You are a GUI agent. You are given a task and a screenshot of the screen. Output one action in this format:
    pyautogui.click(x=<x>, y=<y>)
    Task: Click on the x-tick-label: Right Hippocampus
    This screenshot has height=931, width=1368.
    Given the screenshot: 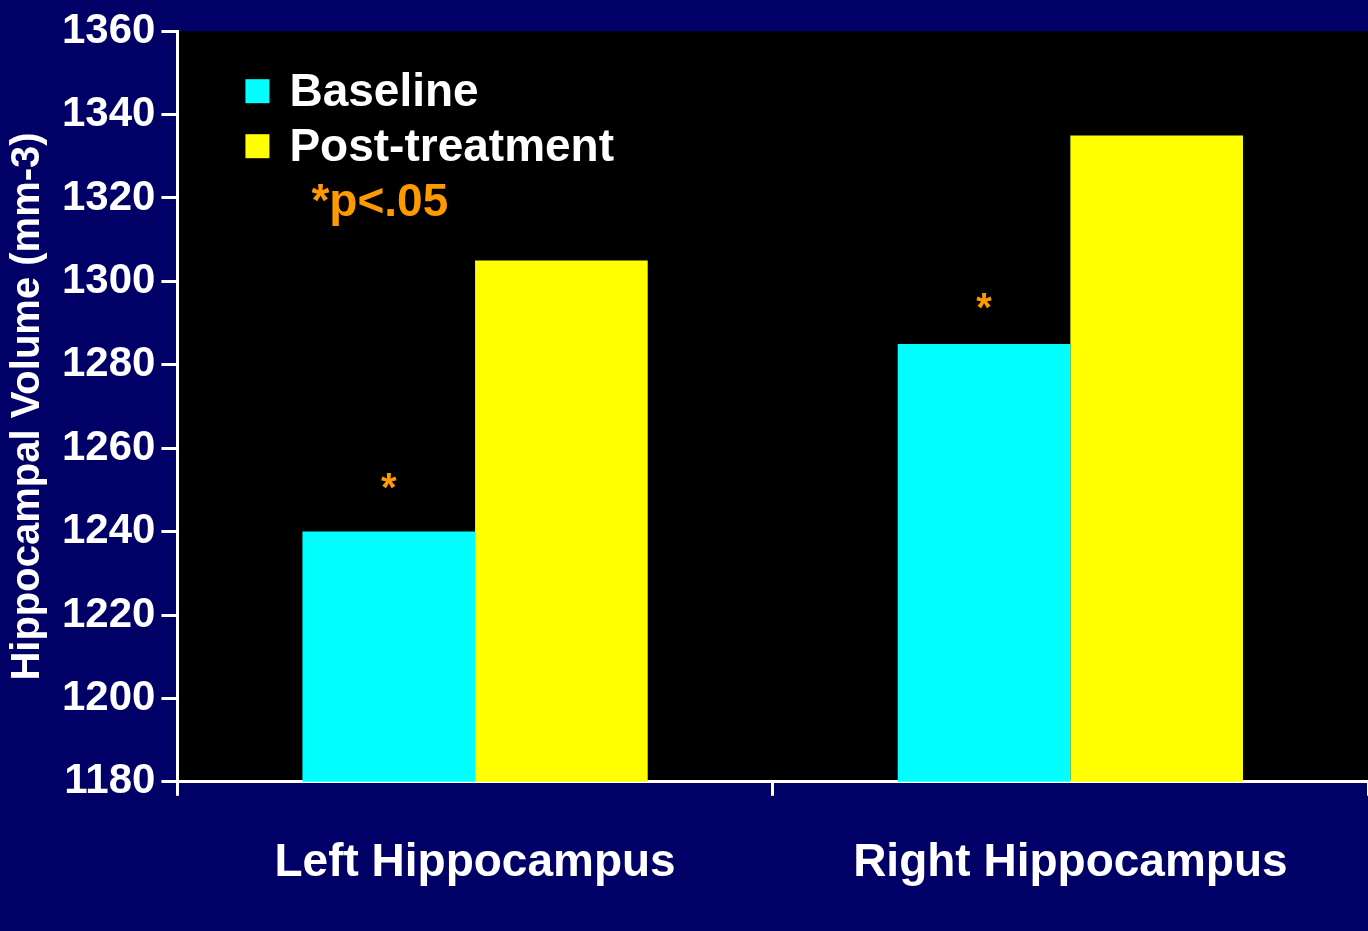 What is the action you would take?
    pyautogui.click(x=1070, y=860)
    